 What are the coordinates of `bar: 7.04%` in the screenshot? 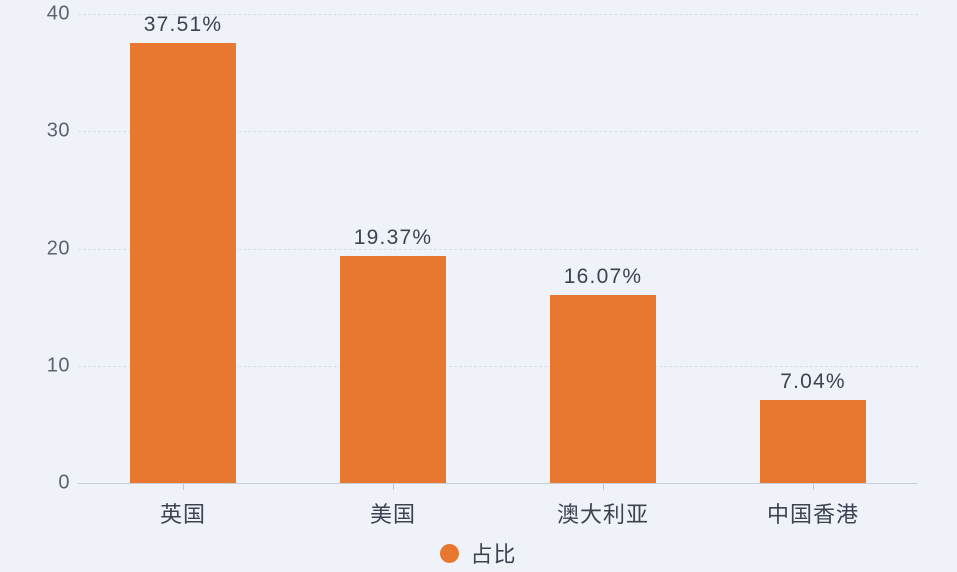 It's located at (813, 426).